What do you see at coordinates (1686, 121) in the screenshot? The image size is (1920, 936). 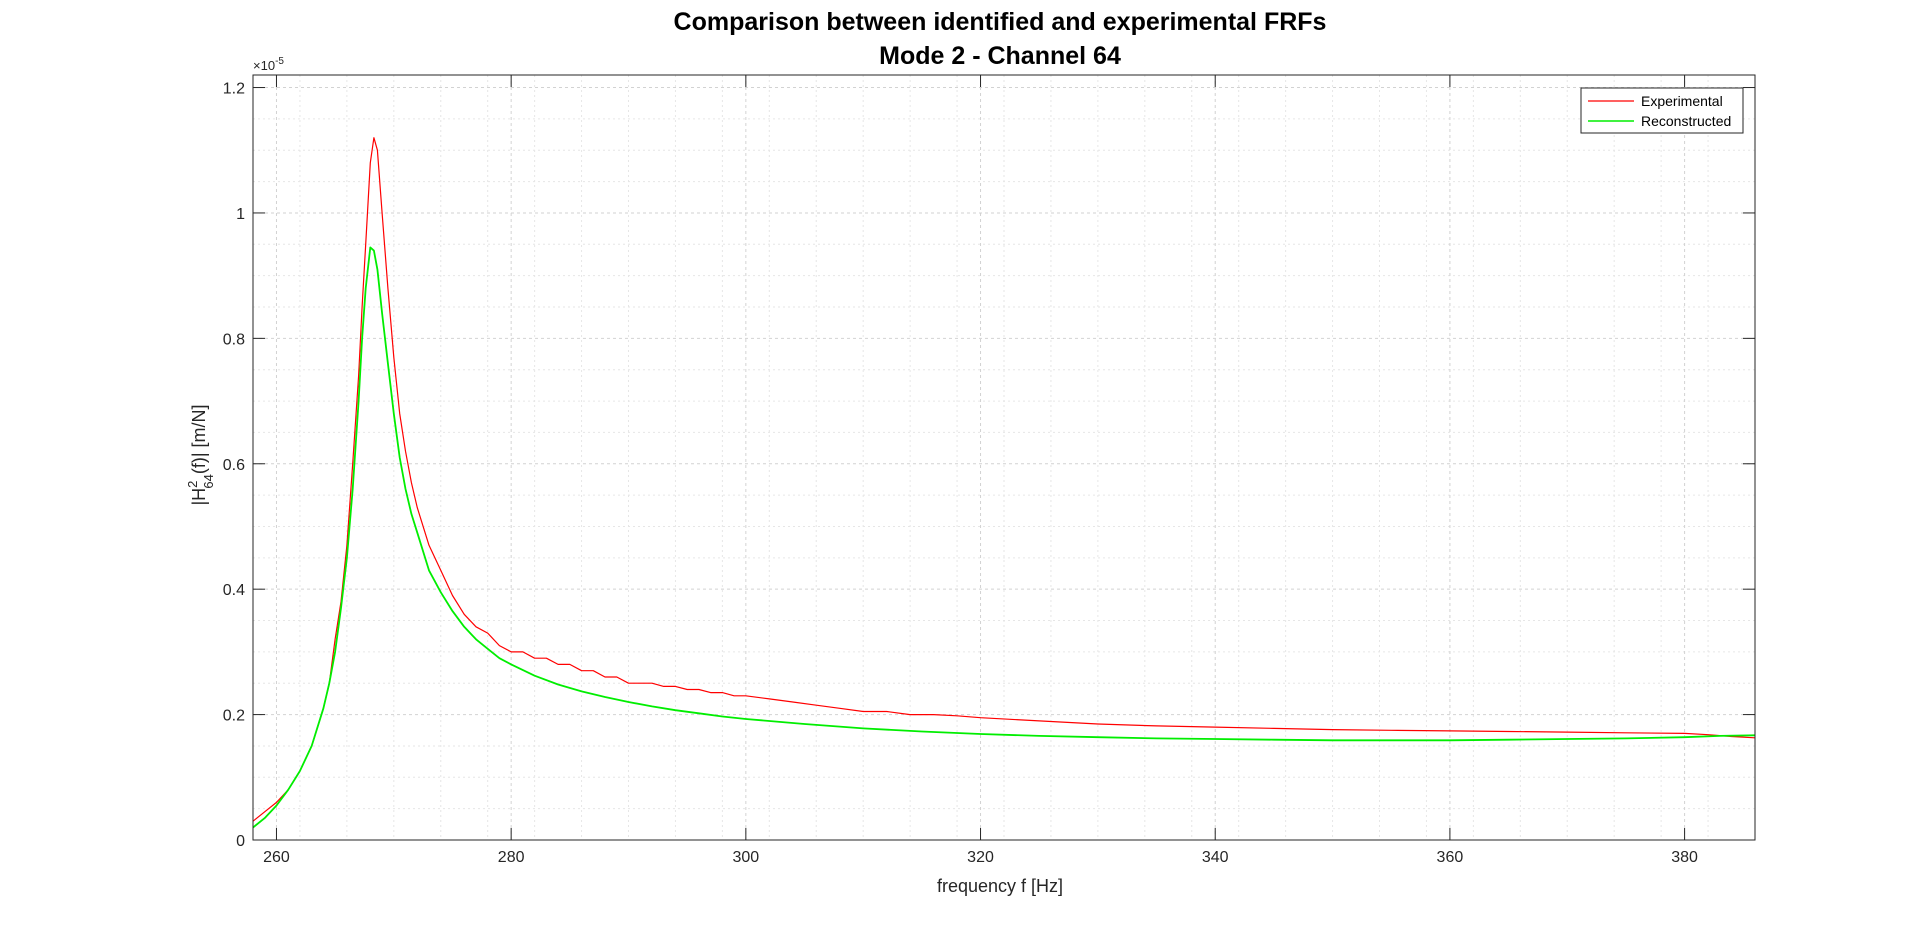 I see `legend-label-reconstructed: Reconstructed` at bounding box center [1686, 121].